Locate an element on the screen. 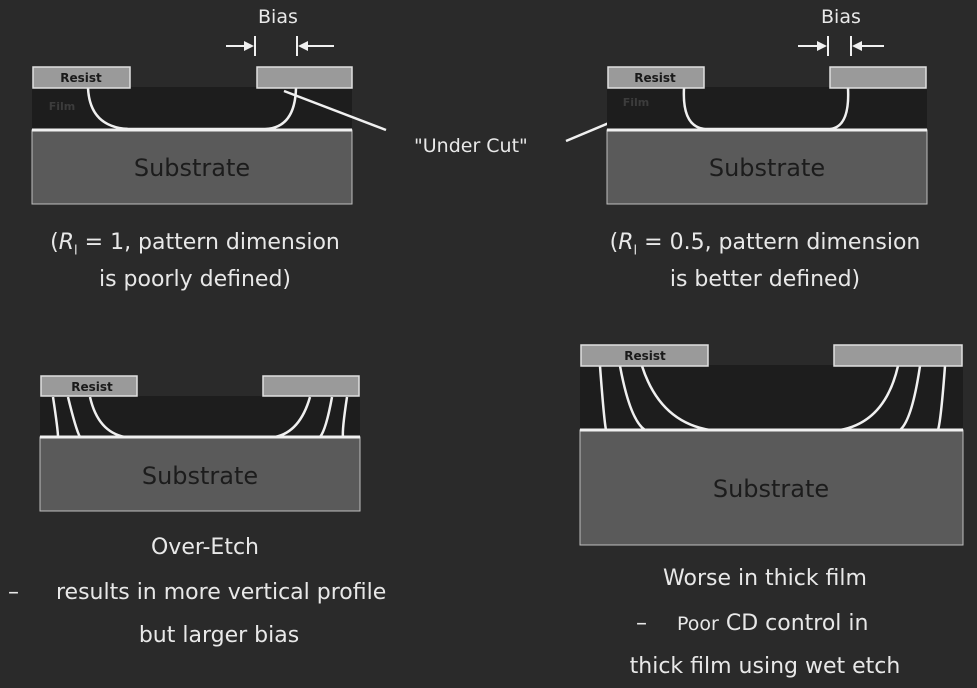  diagram-over-etch: Resist Substrate is located at coordinates (200, 443).